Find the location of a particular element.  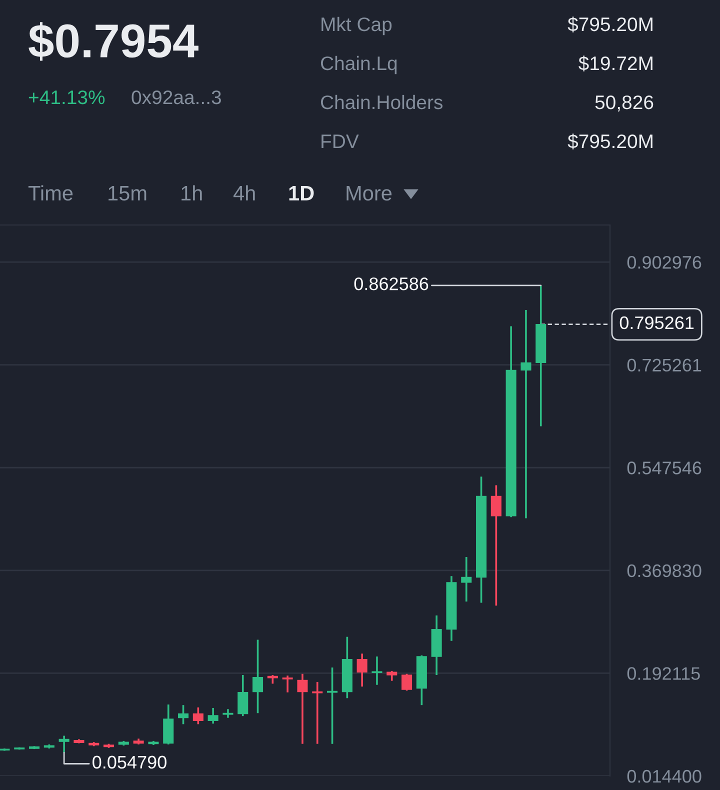

text: 1h is located at coordinates (192, 192).